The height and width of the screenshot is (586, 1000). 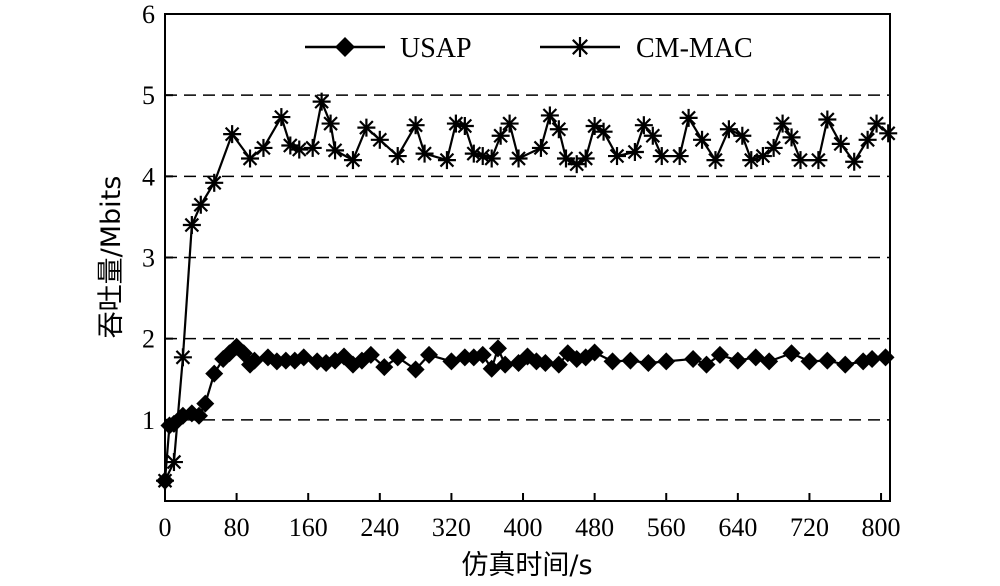 What do you see at coordinates (157, 251) in the screenshot?
I see `y-axis: 1 2 3 4 5 6` at bounding box center [157, 251].